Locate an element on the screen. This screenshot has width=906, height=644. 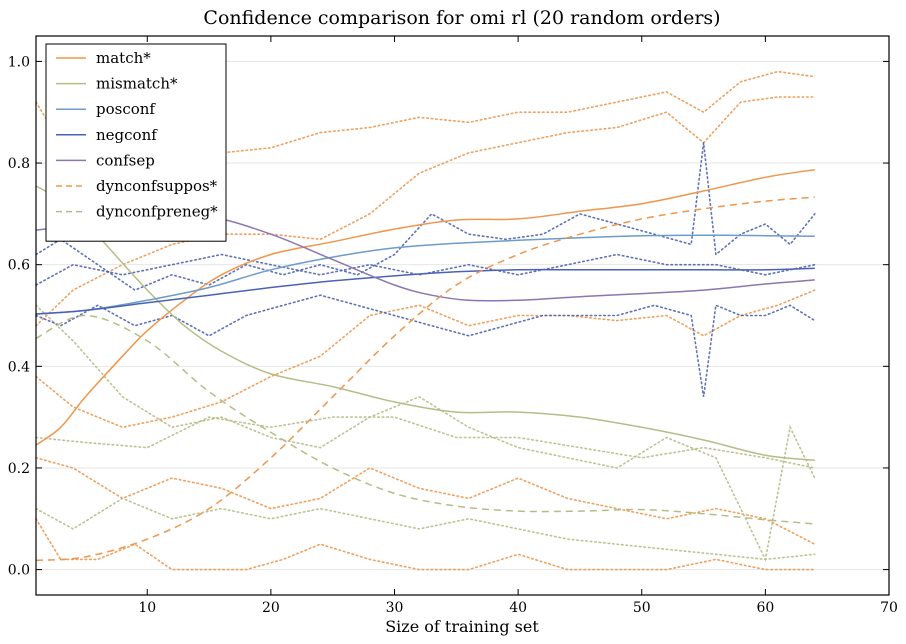
legend-label: confsep is located at coordinates (125, 160).